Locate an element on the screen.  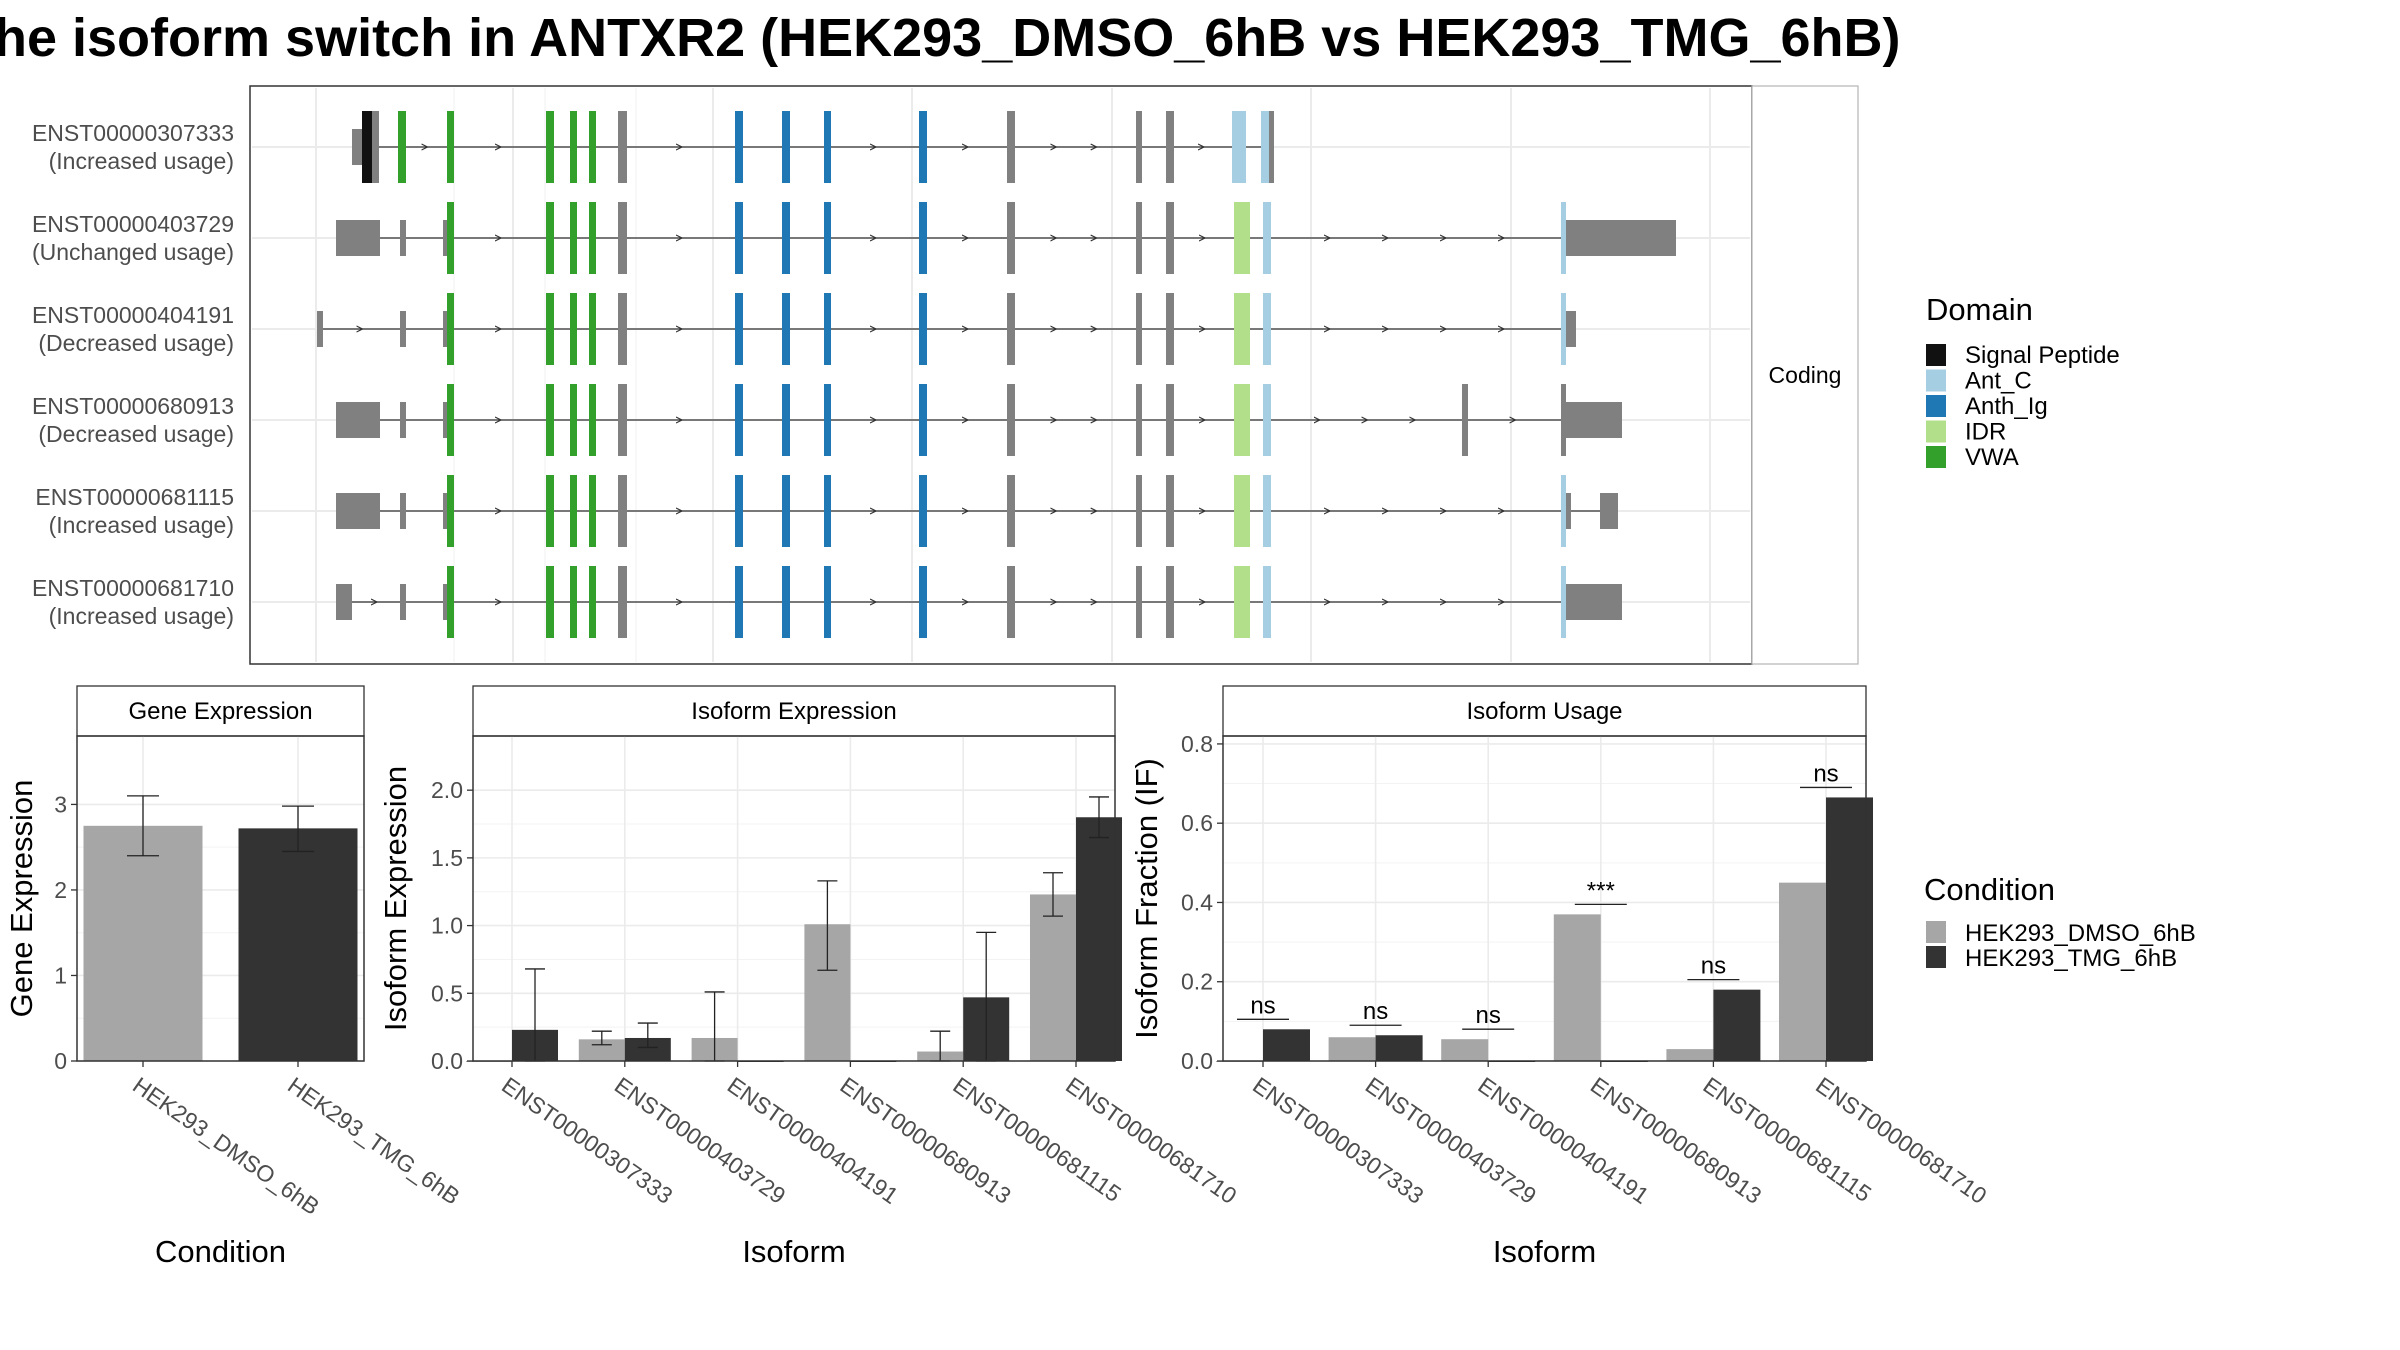
y-tick-label: 0.6 is located at coordinates (1197, 823).